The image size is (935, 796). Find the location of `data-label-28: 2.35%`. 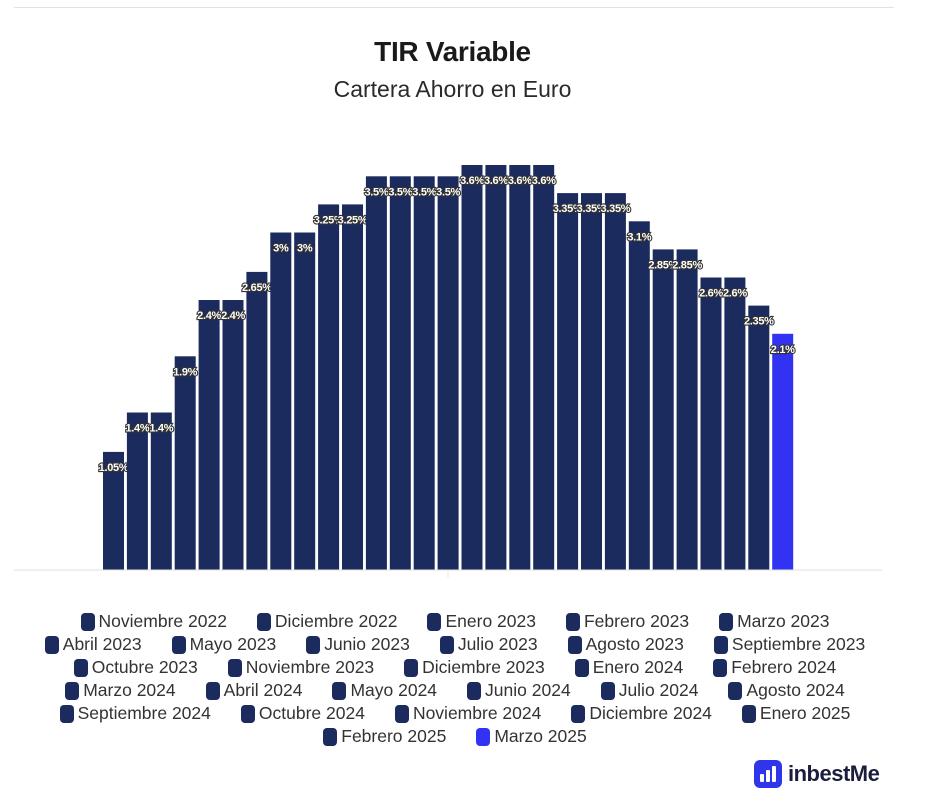

data-label-28: 2.35% is located at coordinates (759, 322).